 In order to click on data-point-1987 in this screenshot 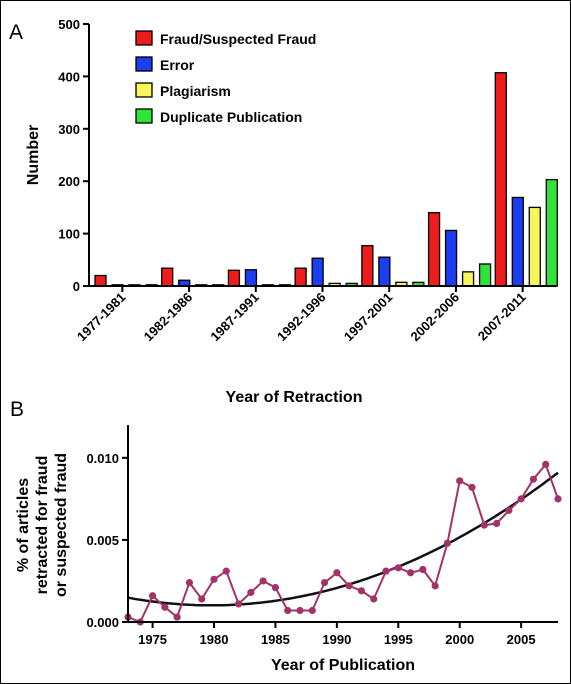, I will do `click(300, 610)`.